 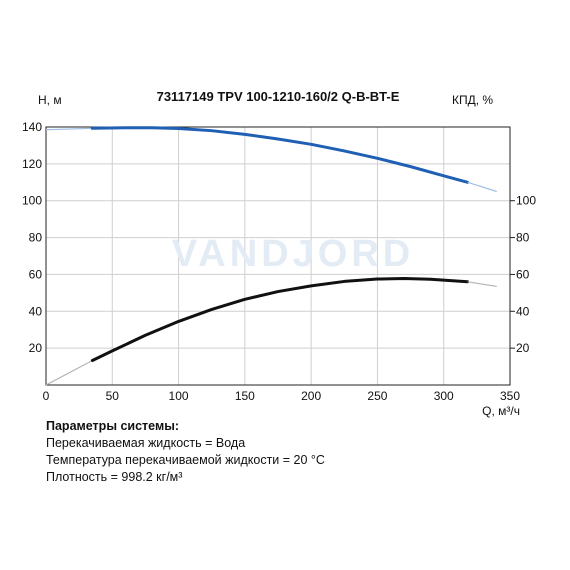 What do you see at coordinates (32, 164) in the screenshot?
I see `y-left-tick-label: 120` at bounding box center [32, 164].